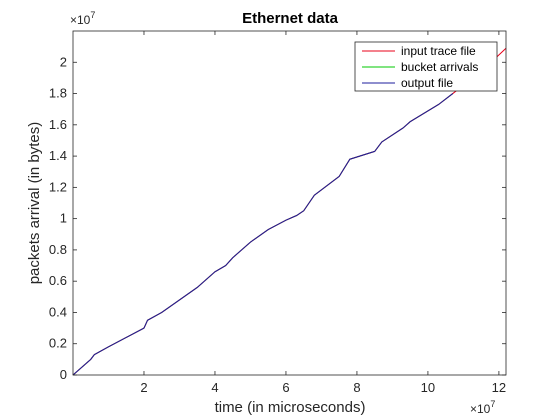 This screenshot has width=560, height=420. Describe the element at coordinates (143, 387) in the screenshot. I see `x-tick-label: 2` at that location.